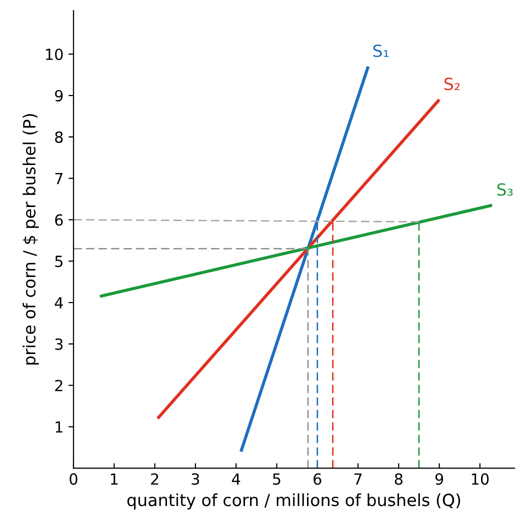 The image size is (525, 532). Describe the element at coordinates (439, 479) in the screenshot. I see `x-tick-label: 9` at that location.